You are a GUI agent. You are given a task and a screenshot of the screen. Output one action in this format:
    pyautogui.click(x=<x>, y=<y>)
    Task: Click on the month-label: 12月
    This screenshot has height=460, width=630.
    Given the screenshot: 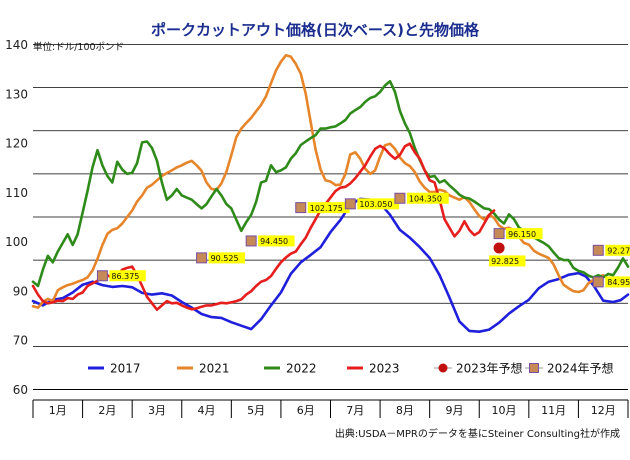 What is the action you would take?
    pyautogui.click(x=603, y=410)
    